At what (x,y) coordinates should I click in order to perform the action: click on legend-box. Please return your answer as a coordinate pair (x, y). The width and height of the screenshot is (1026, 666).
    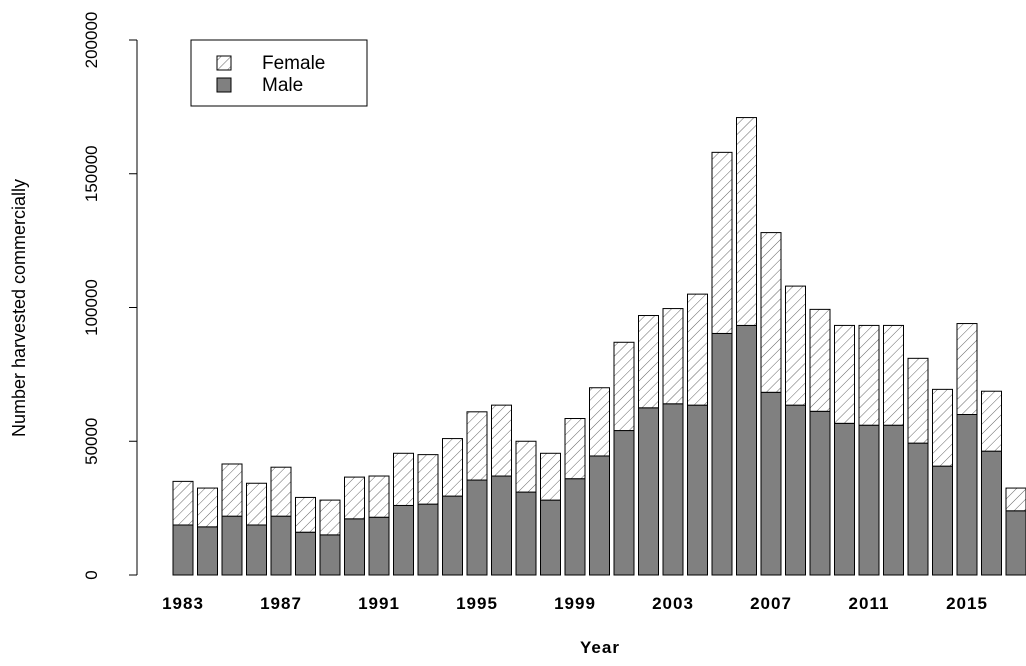
    Looking at the image, I should click on (279, 73).